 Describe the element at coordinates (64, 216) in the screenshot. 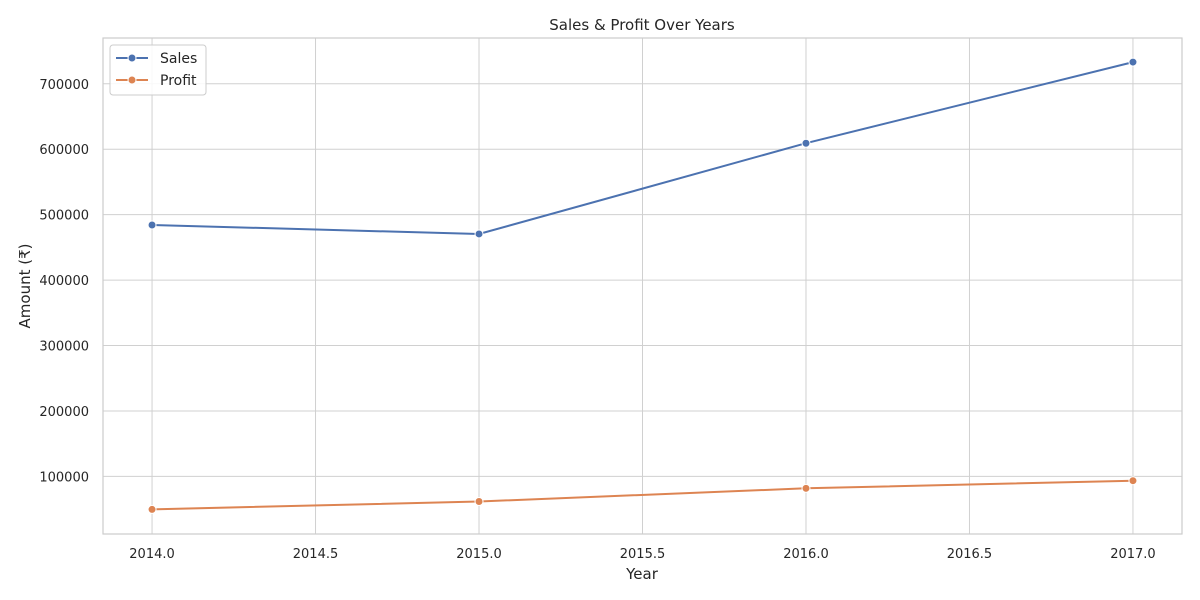

I see `y-tick-label: 500000` at that location.